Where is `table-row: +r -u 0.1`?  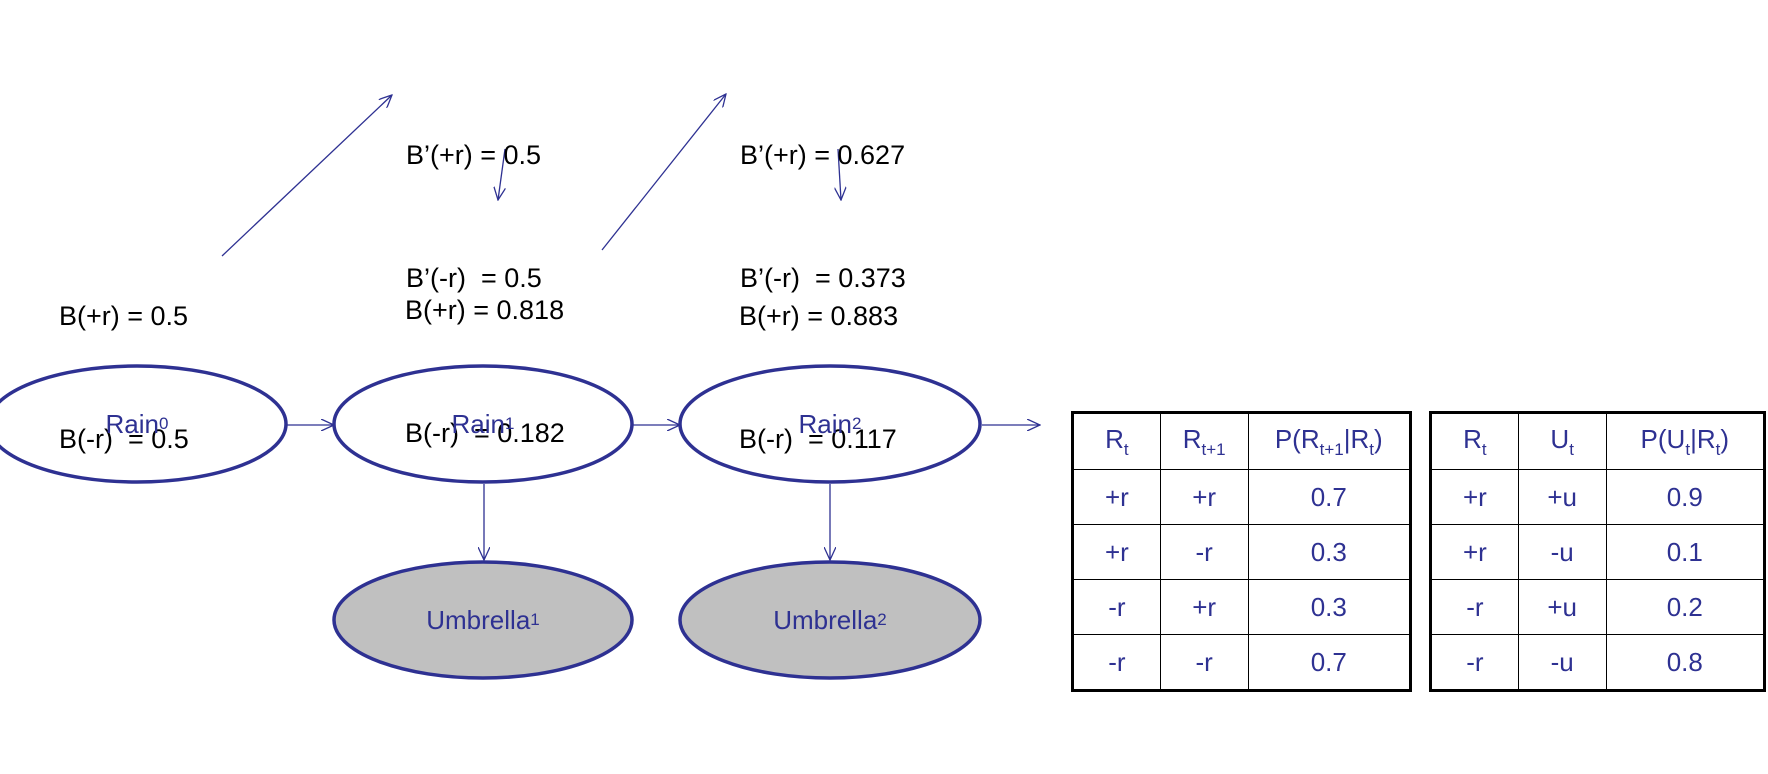 table-row: +r -u 0.1 is located at coordinates (1598, 552).